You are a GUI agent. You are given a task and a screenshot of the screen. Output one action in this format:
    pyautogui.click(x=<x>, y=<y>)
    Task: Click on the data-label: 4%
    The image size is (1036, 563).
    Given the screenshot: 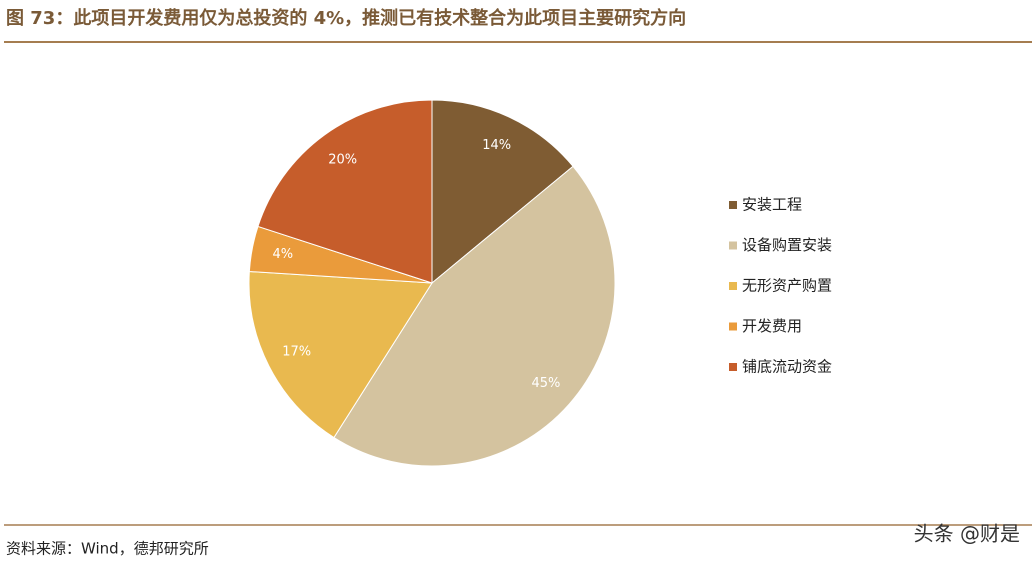 What is the action you would take?
    pyautogui.click(x=282, y=254)
    